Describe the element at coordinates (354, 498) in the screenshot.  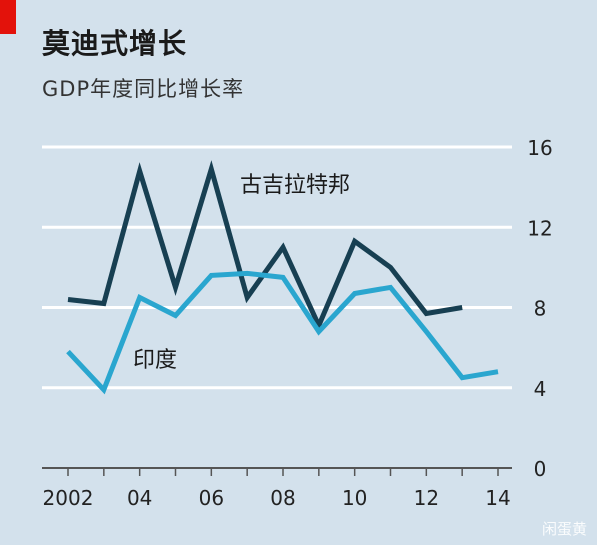
I see `x-tick-label-2010: 10` at that location.